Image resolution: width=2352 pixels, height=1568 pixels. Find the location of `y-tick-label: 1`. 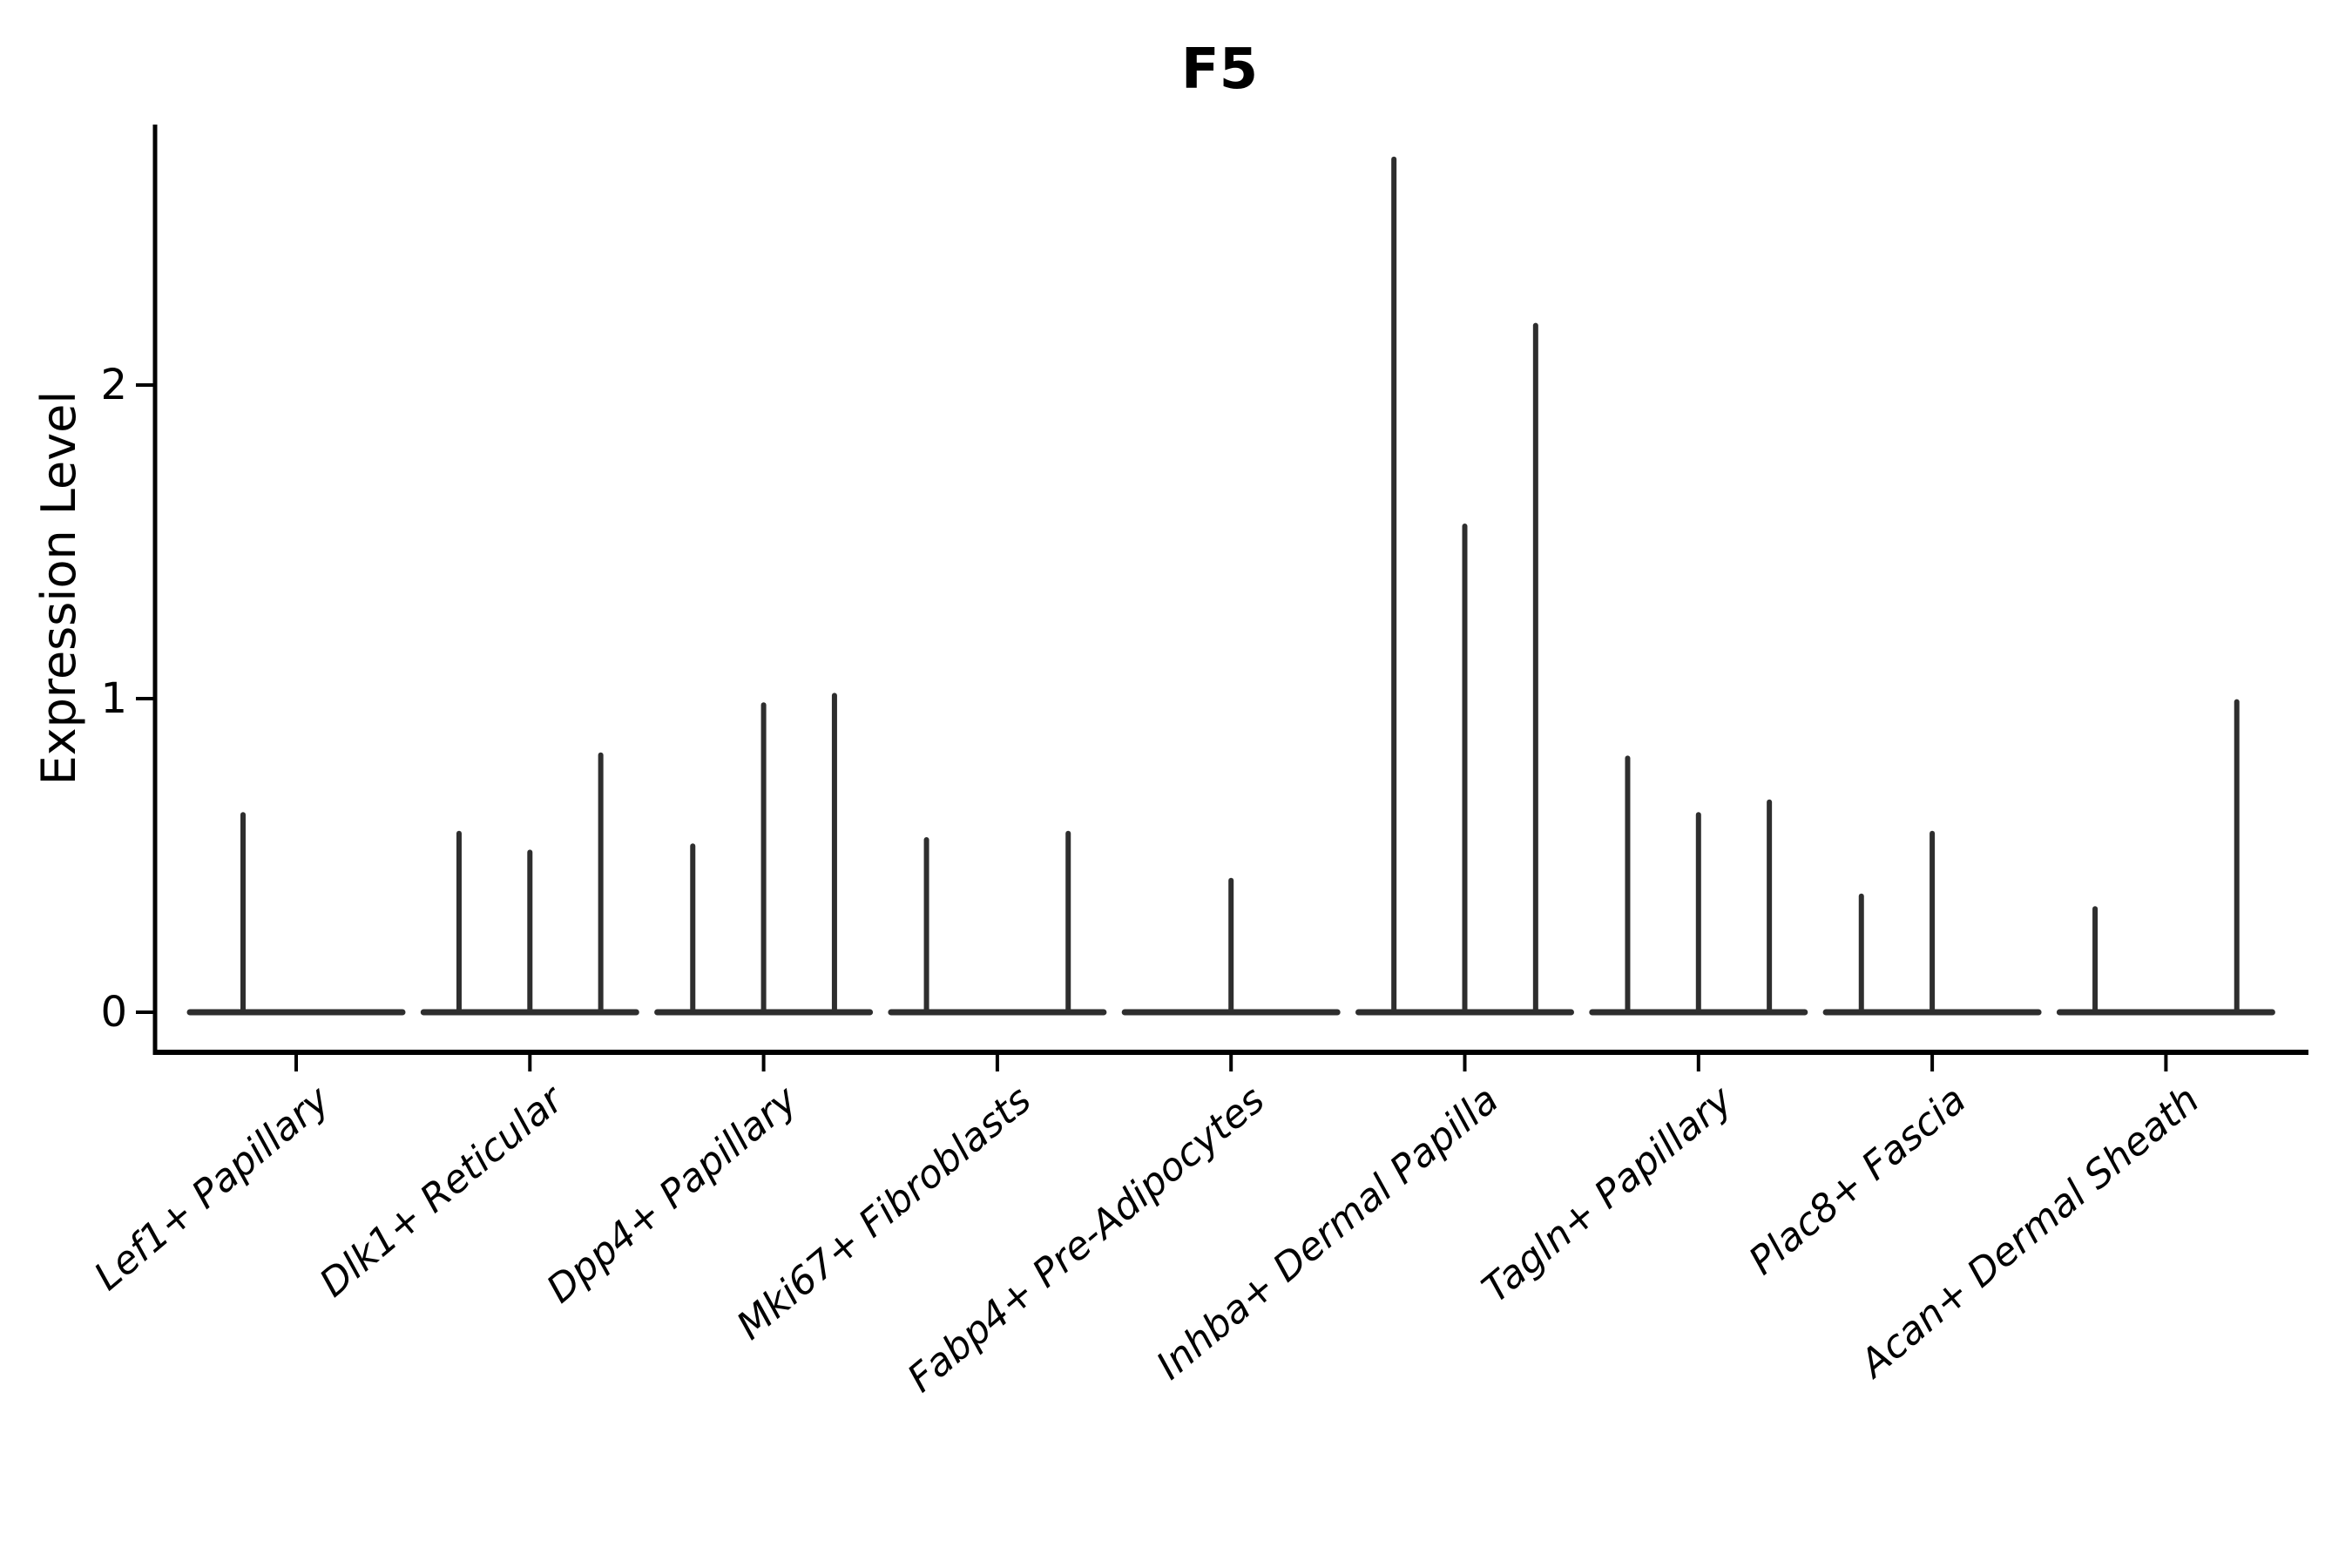

y-tick-label: 1 is located at coordinates (114, 698).